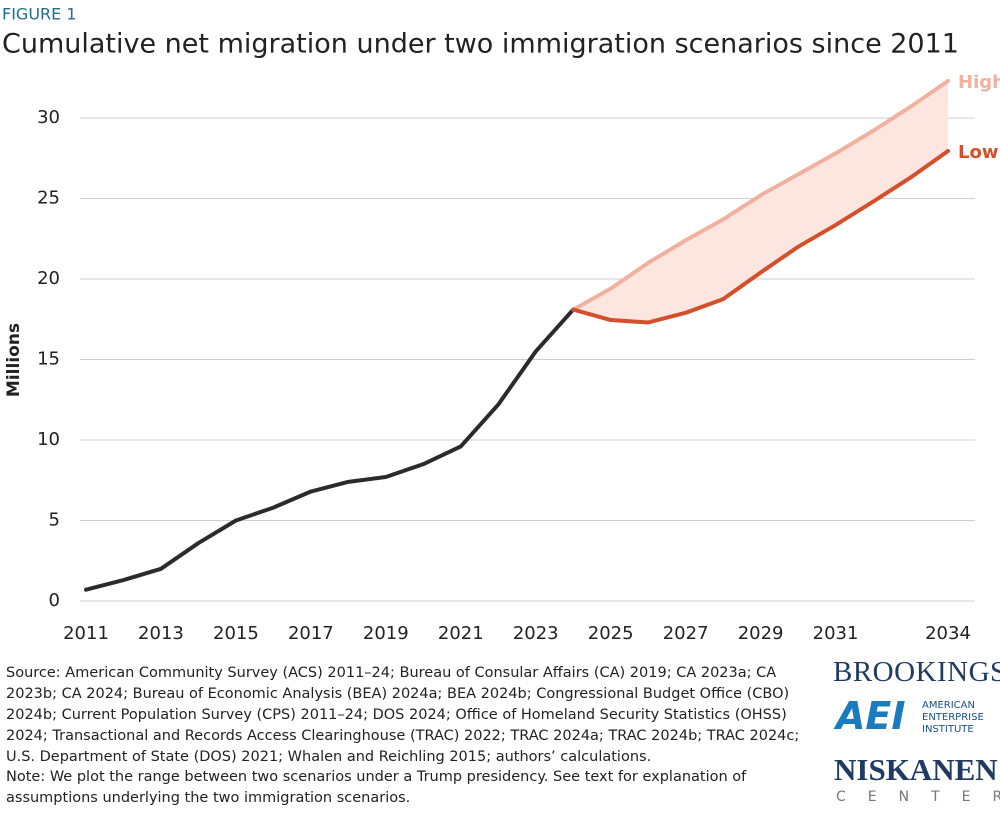 The width and height of the screenshot is (1000, 833). I want to click on x-tick-label: 2029, so click(761, 633).